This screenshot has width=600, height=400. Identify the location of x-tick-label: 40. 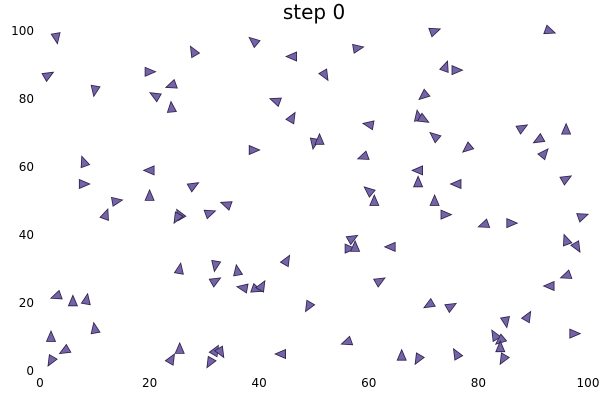
(259, 383).